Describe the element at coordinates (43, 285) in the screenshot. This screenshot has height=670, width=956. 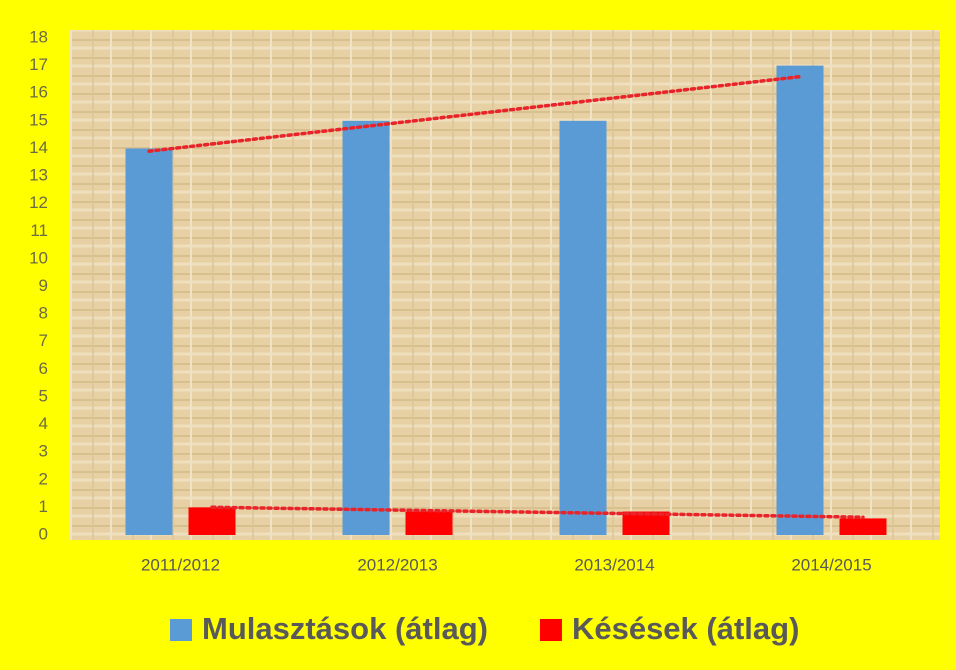
I see `y-tick-label: 9` at that location.